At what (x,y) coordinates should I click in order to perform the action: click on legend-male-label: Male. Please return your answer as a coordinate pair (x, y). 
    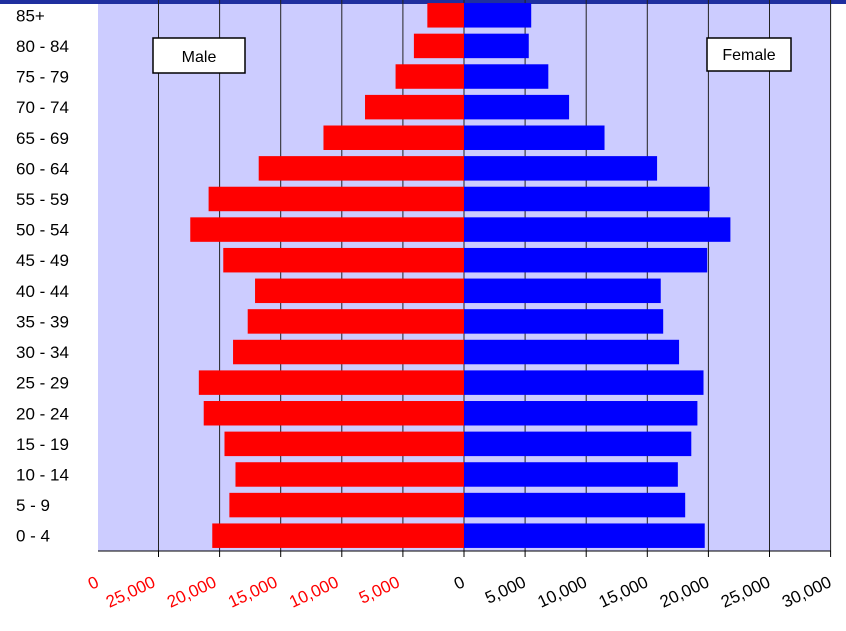
    Looking at the image, I should click on (199, 57).